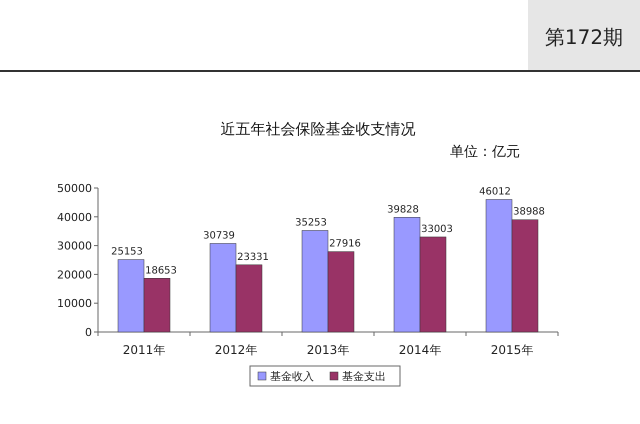 This screenshot has width=640, height=424. I want to click on legend-label: 基金支出, so click(364, 376).